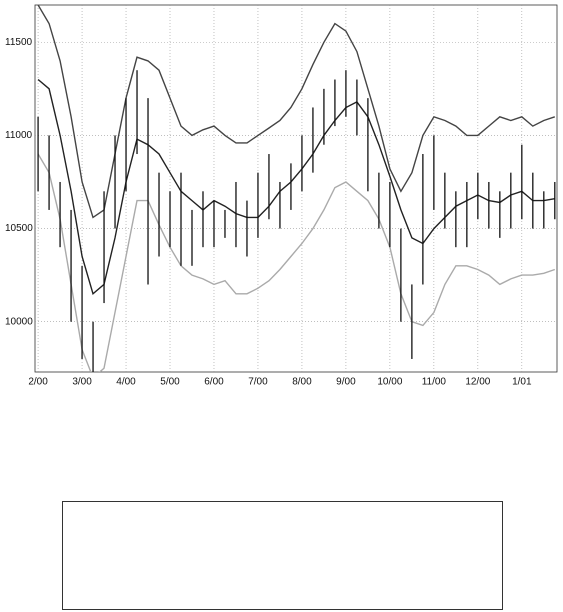 The height and width of the screenshot is (612, 563). I want to click on y-tick-label: 11500, so click(19, 42).